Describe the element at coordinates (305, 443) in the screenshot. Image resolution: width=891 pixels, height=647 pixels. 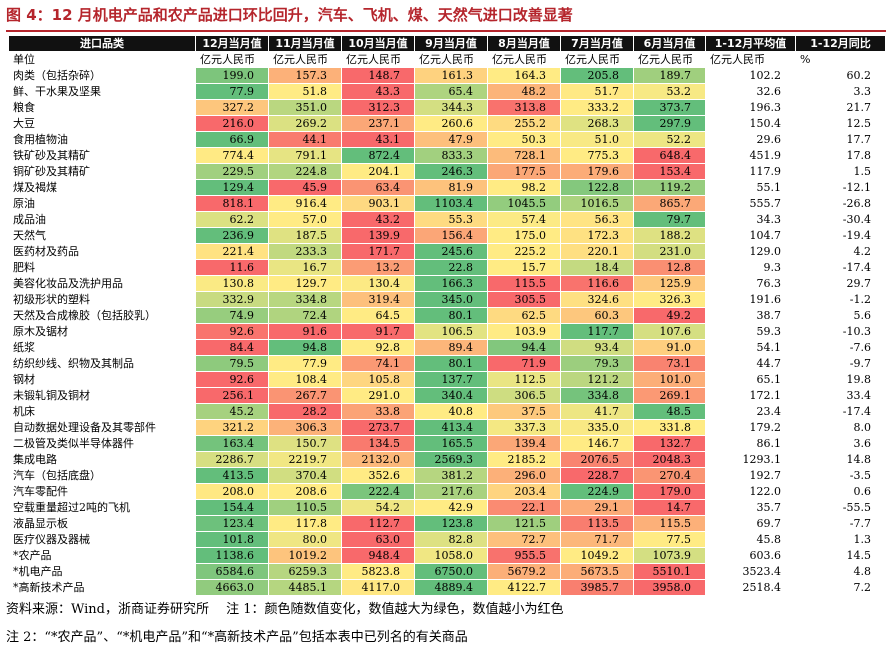
I see `value-cell: 150.7` at that location.